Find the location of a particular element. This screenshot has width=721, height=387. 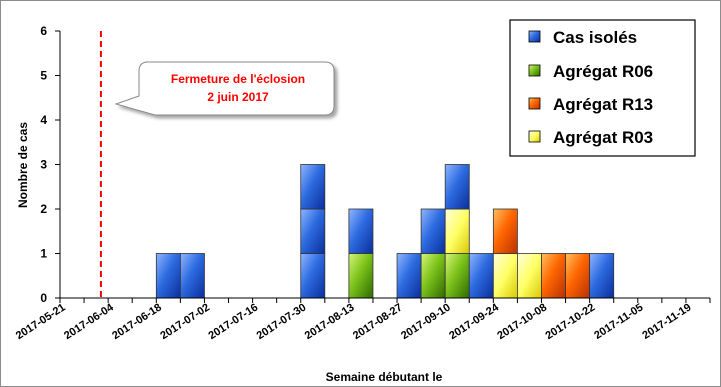

legend-box is located at coordinates (602, 88).